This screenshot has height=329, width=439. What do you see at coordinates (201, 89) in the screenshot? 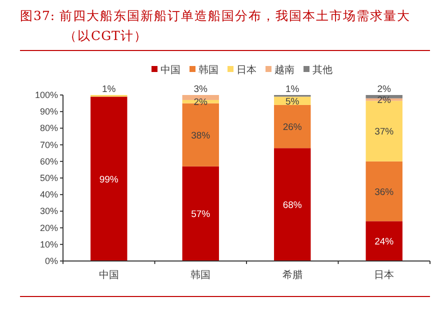
I see `data-label: 3%` at bounding box center [201, 89].